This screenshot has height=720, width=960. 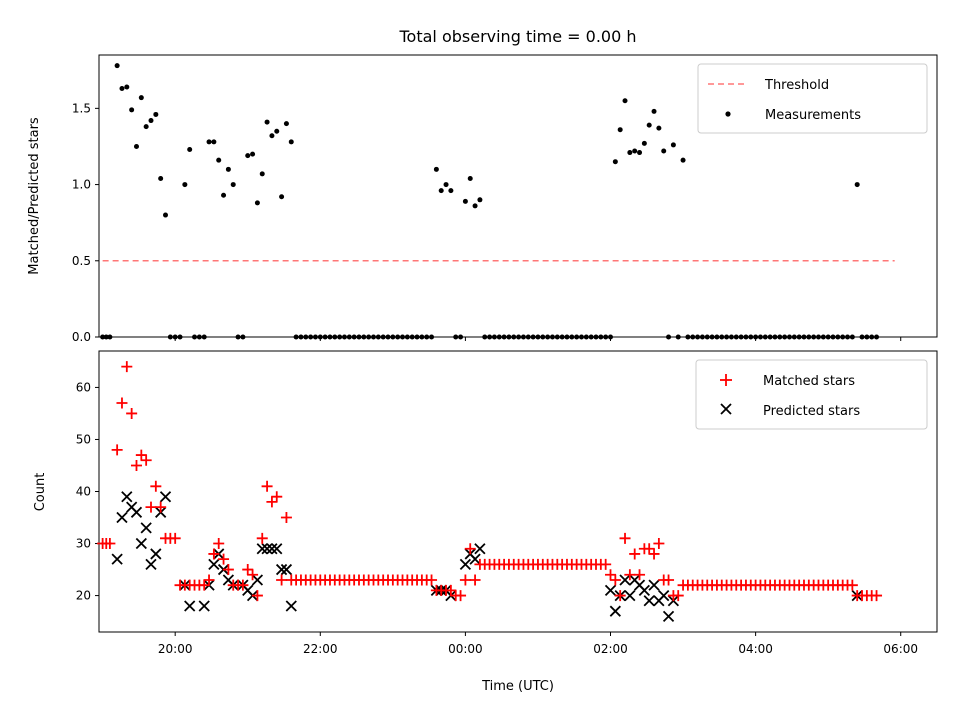 I want to click on x-tick-label: 04:00, so click(x=755, y=649).